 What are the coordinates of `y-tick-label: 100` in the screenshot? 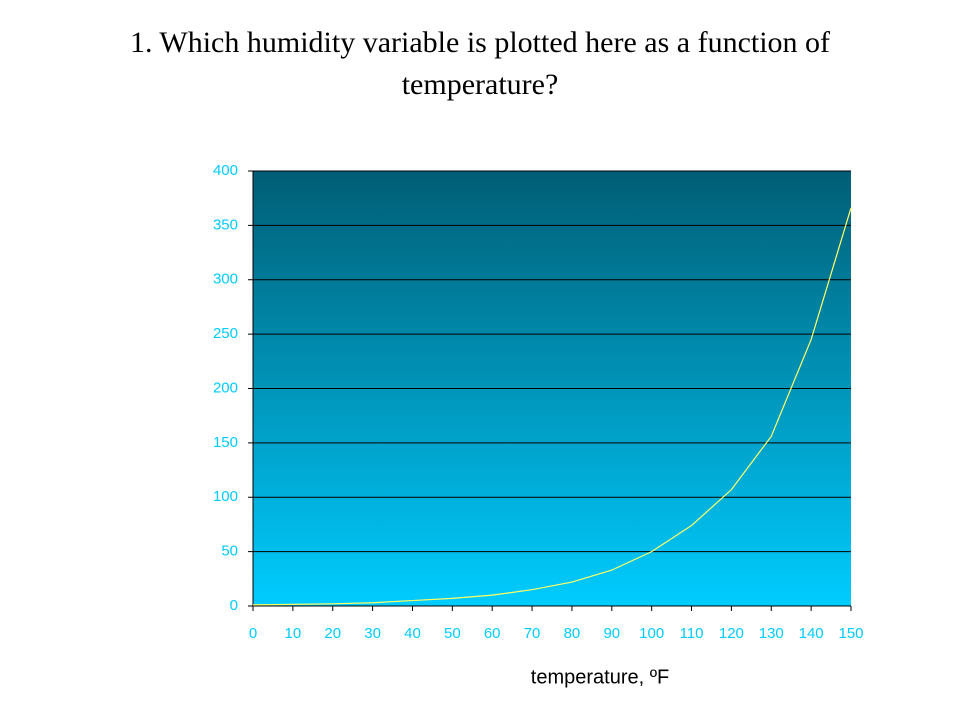 It's located at (225, 496).